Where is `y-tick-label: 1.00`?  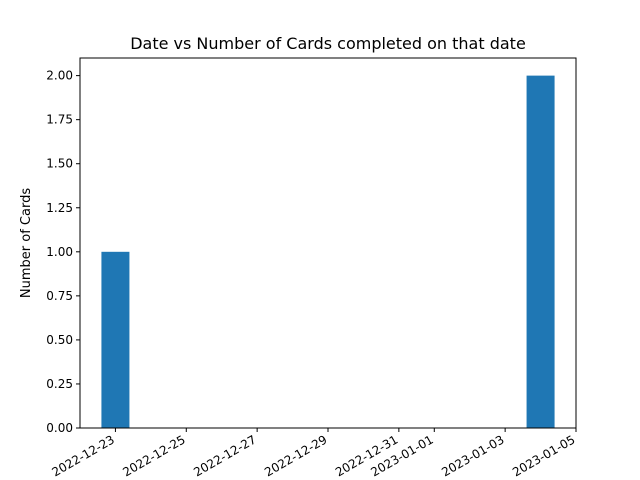
y-tick-label: 1.00 is located at coordinates (59, 252).